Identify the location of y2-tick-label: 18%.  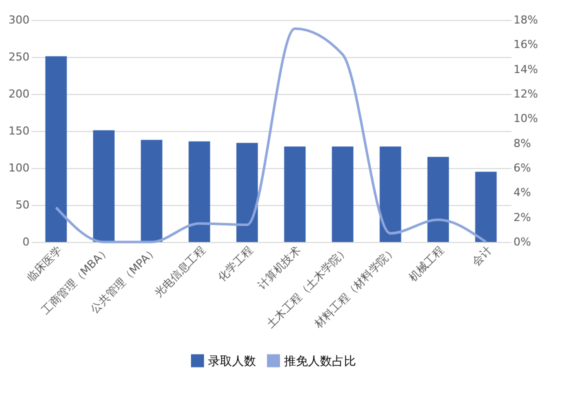
(526, 20).